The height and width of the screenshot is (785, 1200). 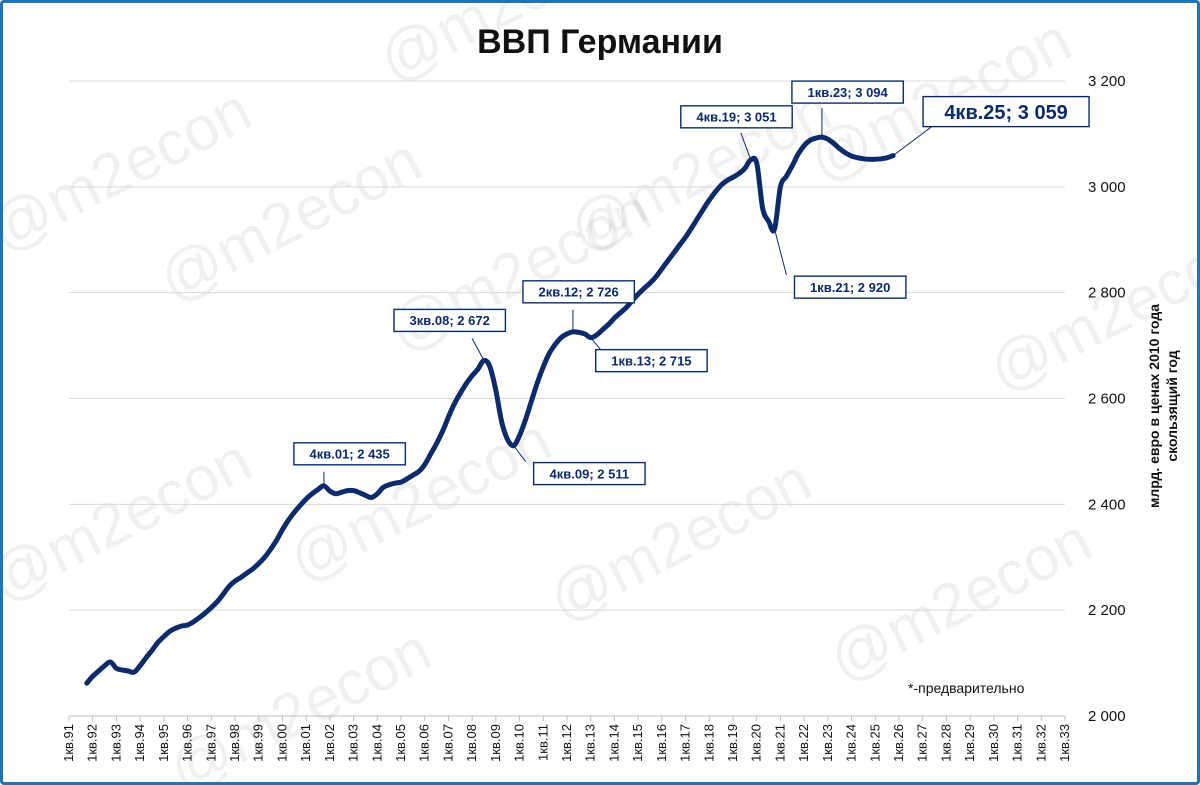 I want to click on annotation-label: 1кв.23; 3 094, so click(x=847, y=92).